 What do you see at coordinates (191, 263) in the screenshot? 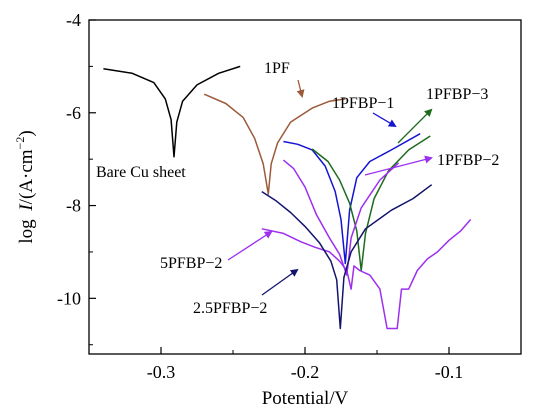
I see `label-5pfbp-2: 5PFBP−2` at bounding box center [191, 263].